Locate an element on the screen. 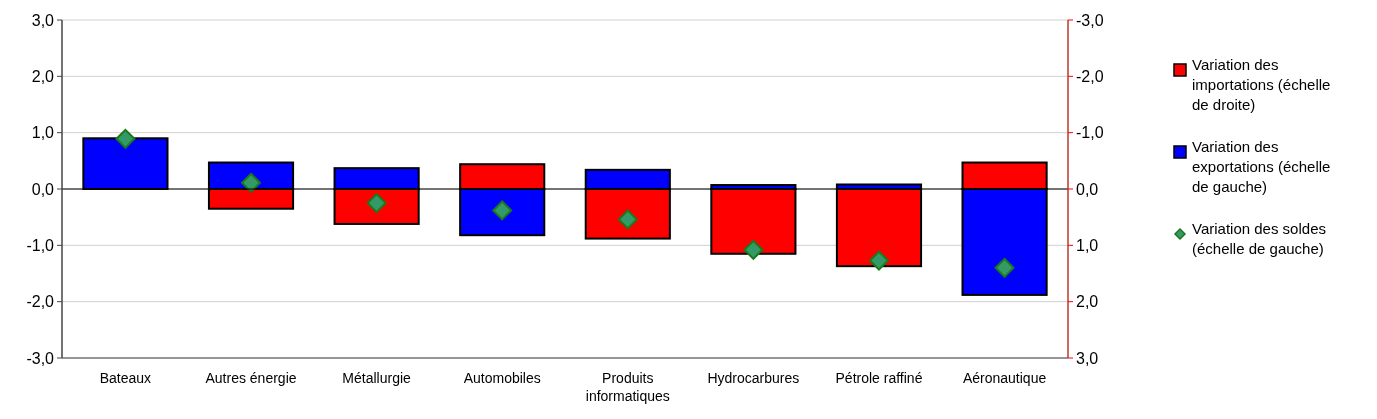 The height and width of the screenshot is (419, 1377). y-tick-label: -2,0 is located at coordinates (40, 302).